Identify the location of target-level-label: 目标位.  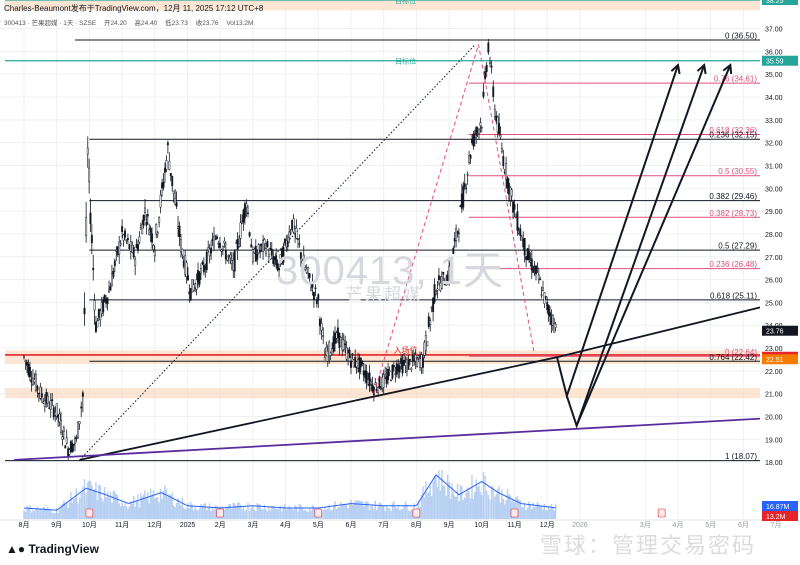
(405, 61).